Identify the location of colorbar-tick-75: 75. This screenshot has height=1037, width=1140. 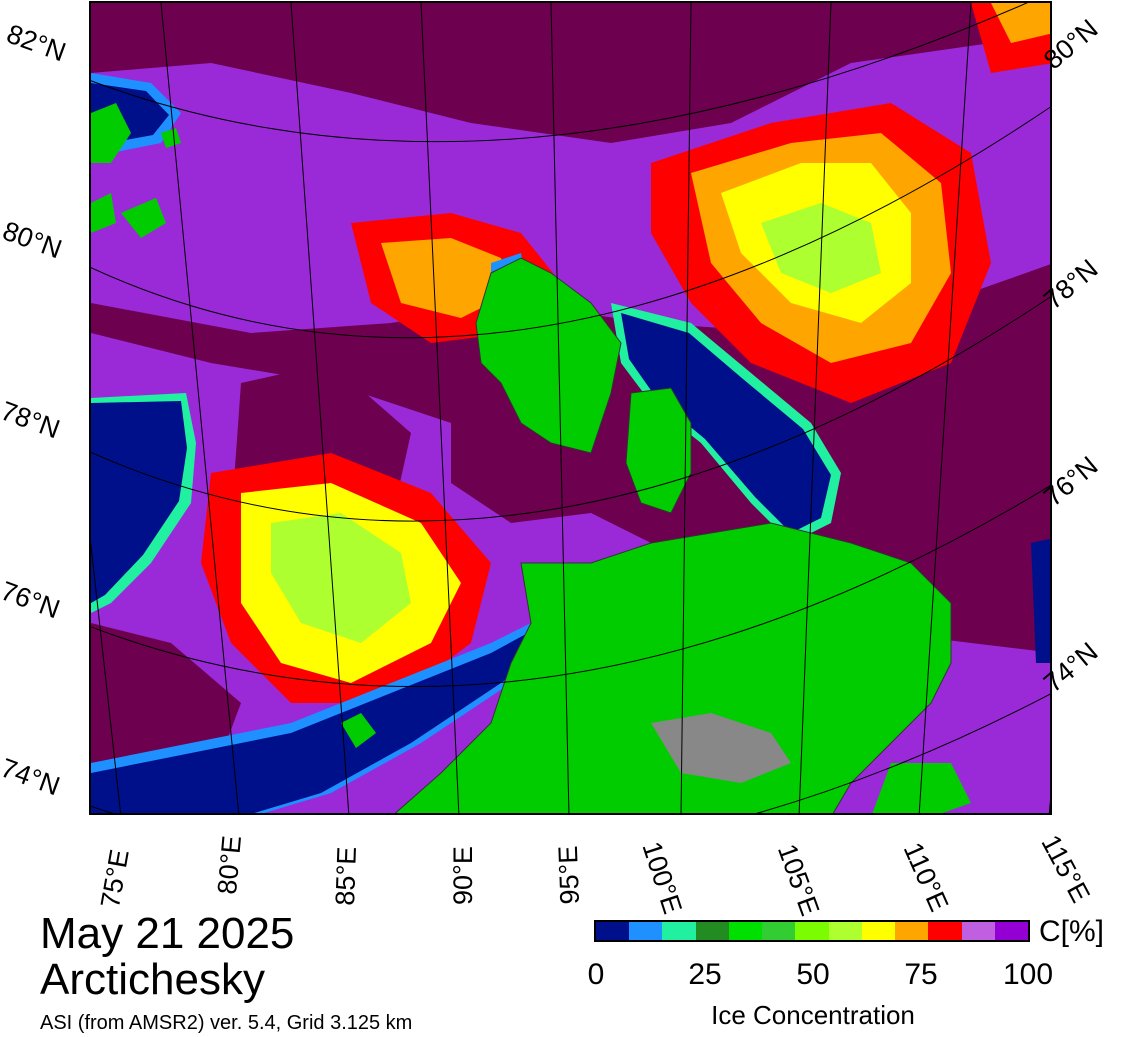
(921, 974).